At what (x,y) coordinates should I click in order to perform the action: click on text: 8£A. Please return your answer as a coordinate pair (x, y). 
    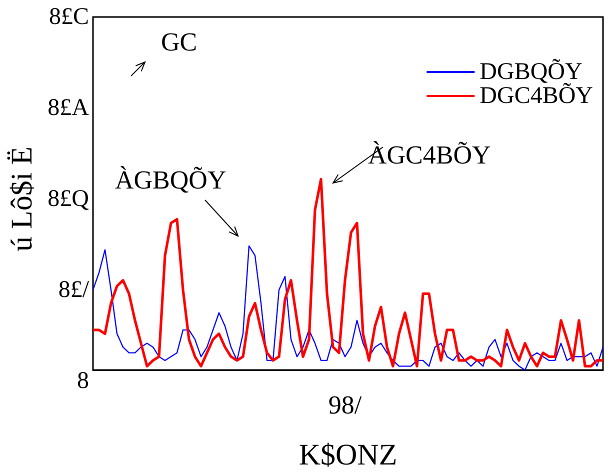
    Looking at the image, I should click on (69, 108).